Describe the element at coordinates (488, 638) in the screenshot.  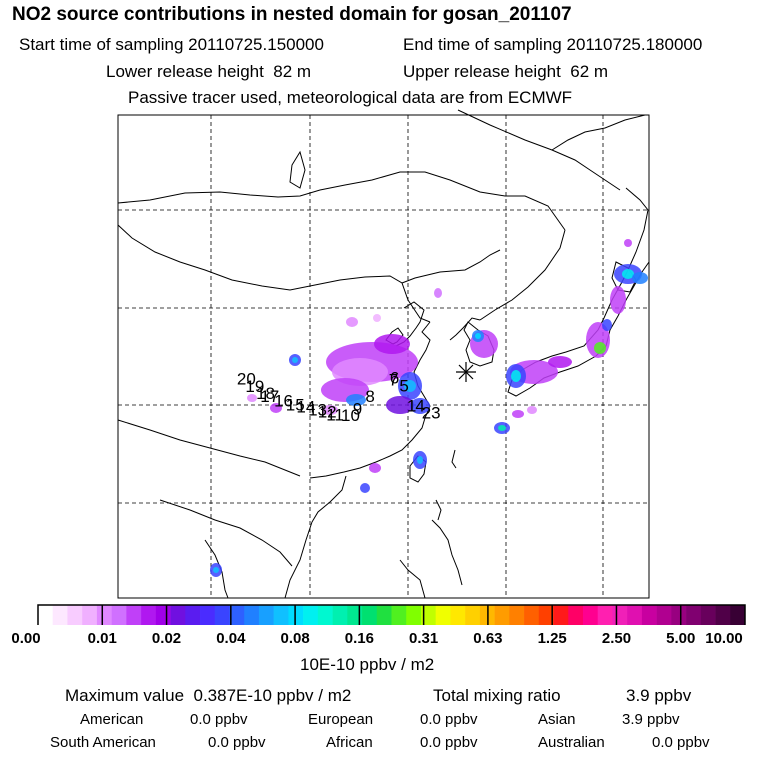
I see `colorbar-tick-label: 0.63` at that location.